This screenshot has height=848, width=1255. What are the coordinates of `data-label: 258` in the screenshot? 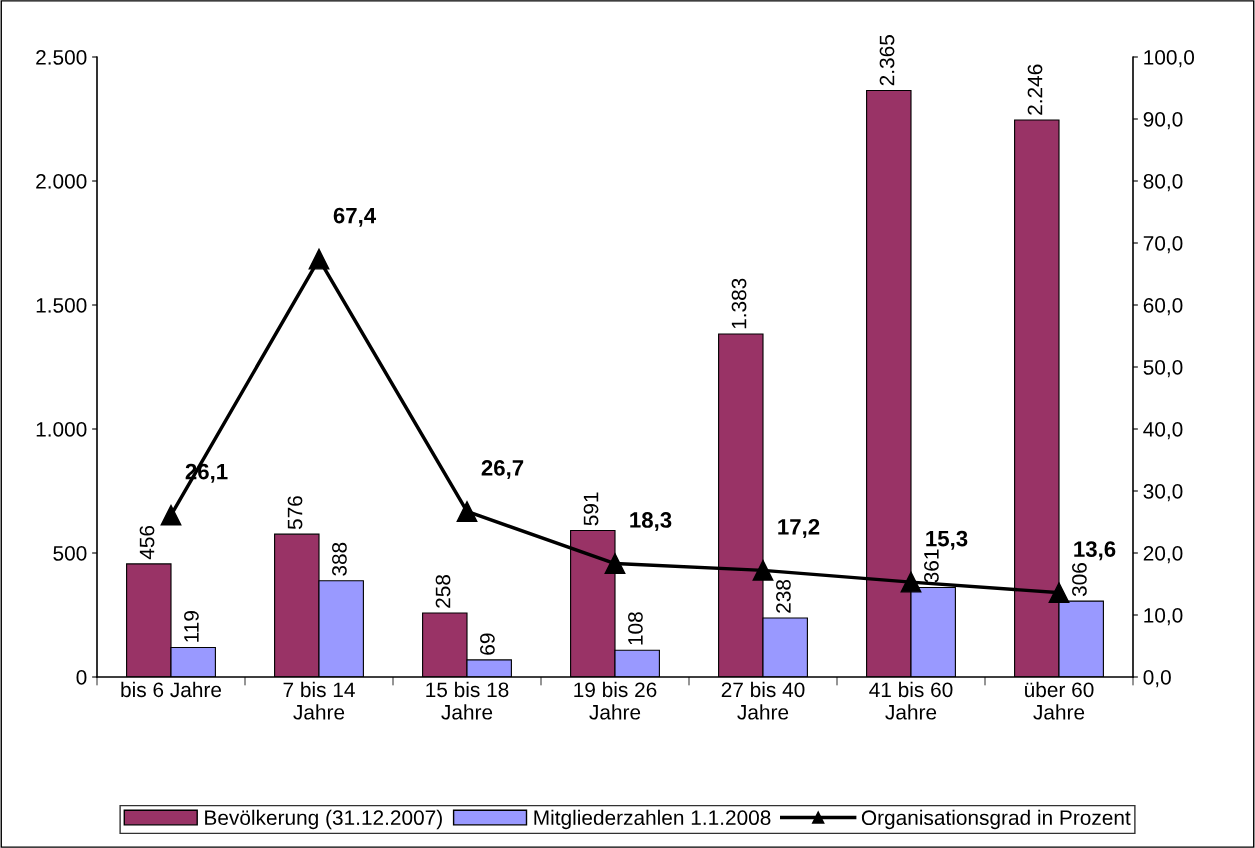 It's located at (443, 591).